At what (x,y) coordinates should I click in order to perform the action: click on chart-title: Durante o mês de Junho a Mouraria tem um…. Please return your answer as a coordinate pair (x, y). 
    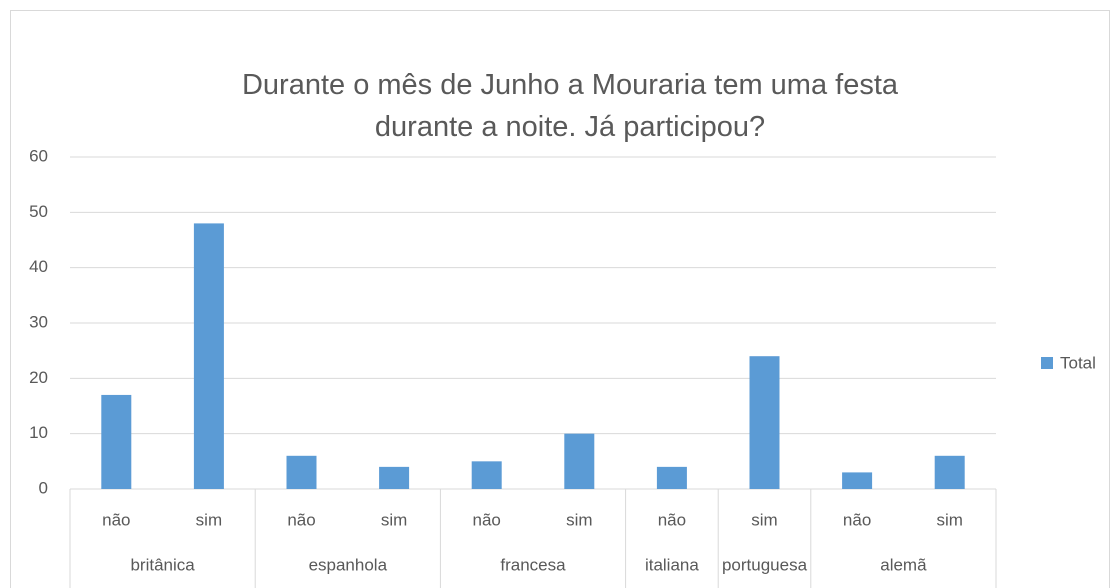
    Looking at the image, I should click on (570, 106).